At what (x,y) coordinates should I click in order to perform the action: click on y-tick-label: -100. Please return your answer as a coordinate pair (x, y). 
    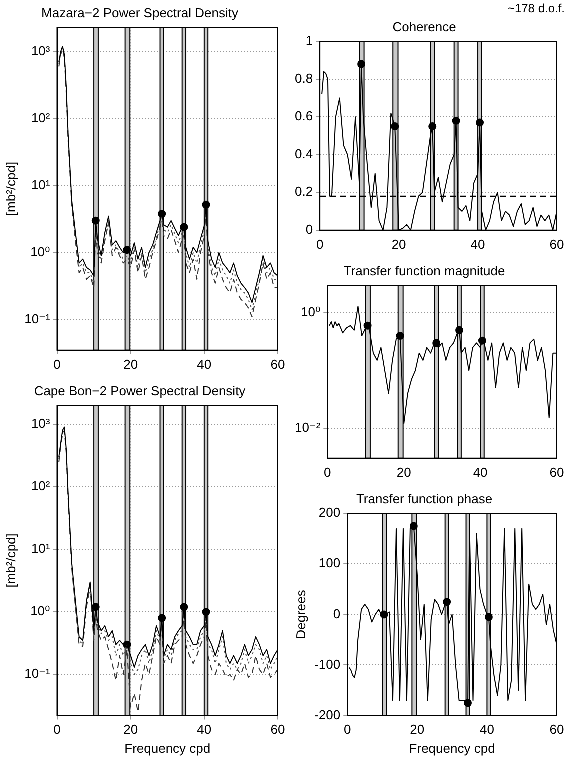
    Looking at the image, I should click on (327, 664).